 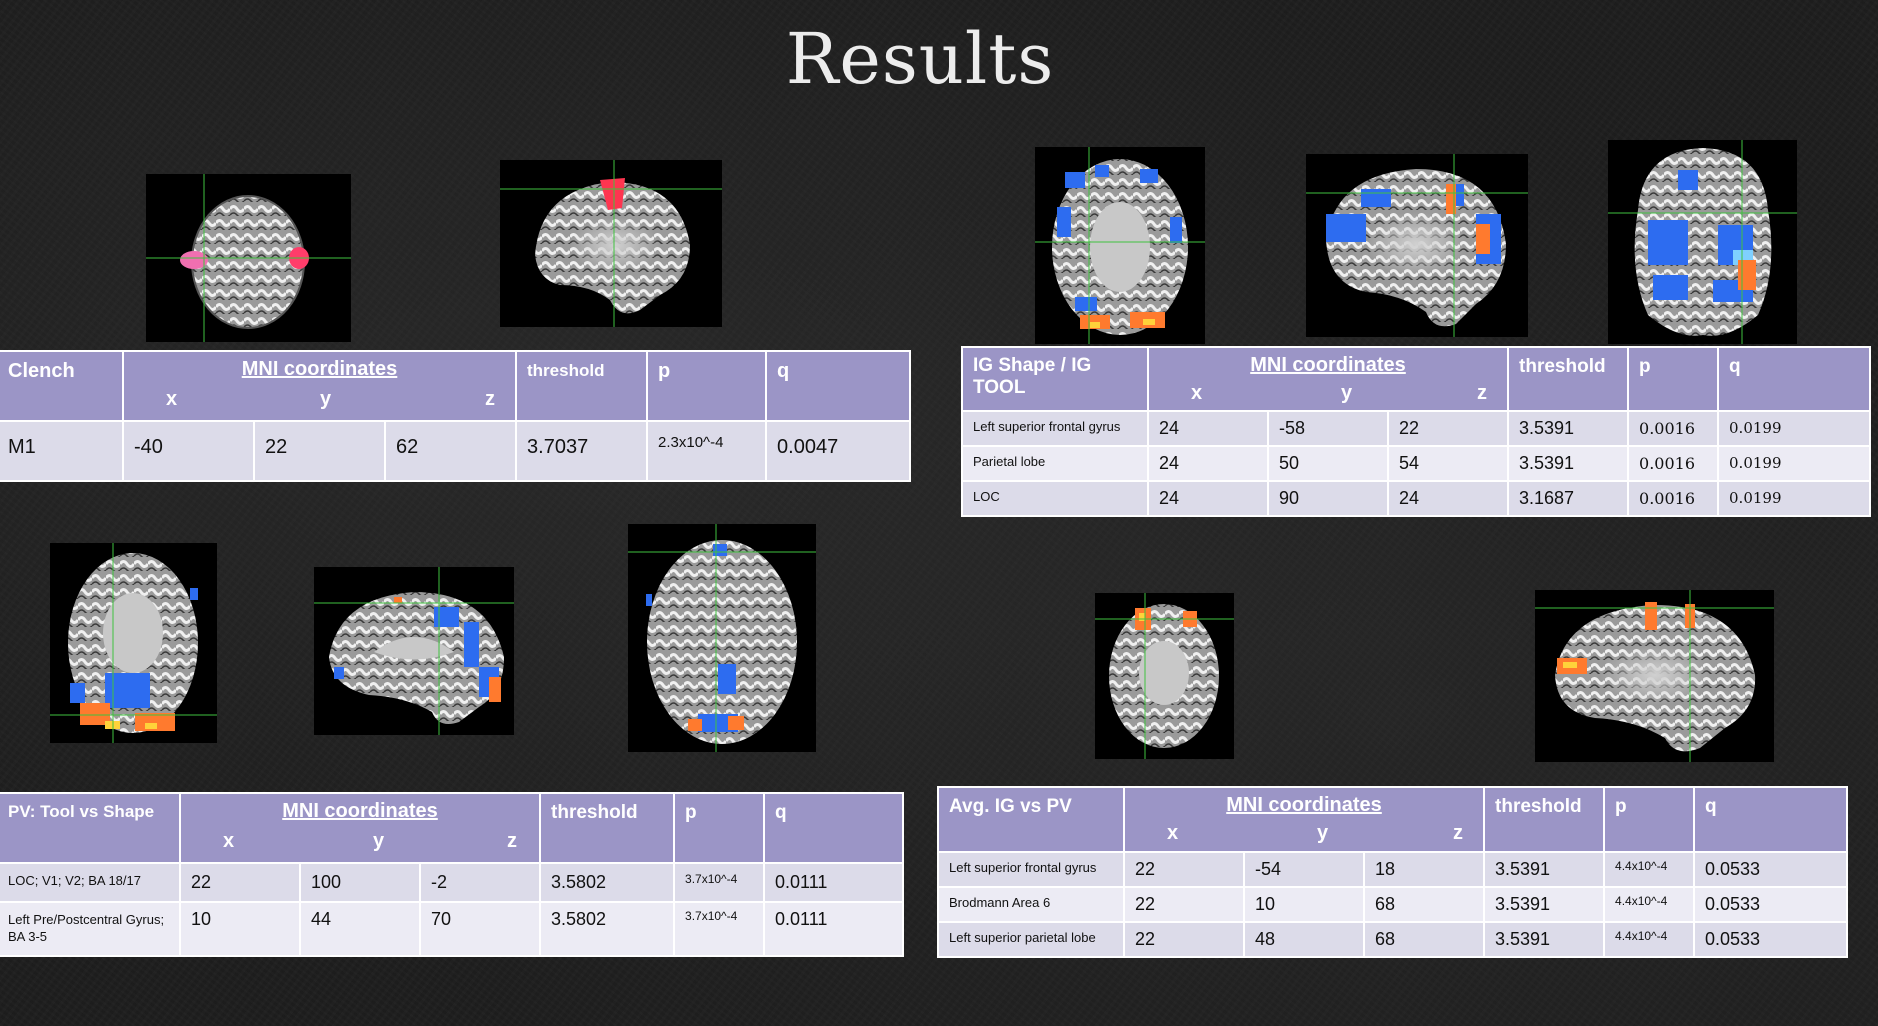 I want to click on contrast-label: PV: Tool vs Shape, so click(x=90, y=828).